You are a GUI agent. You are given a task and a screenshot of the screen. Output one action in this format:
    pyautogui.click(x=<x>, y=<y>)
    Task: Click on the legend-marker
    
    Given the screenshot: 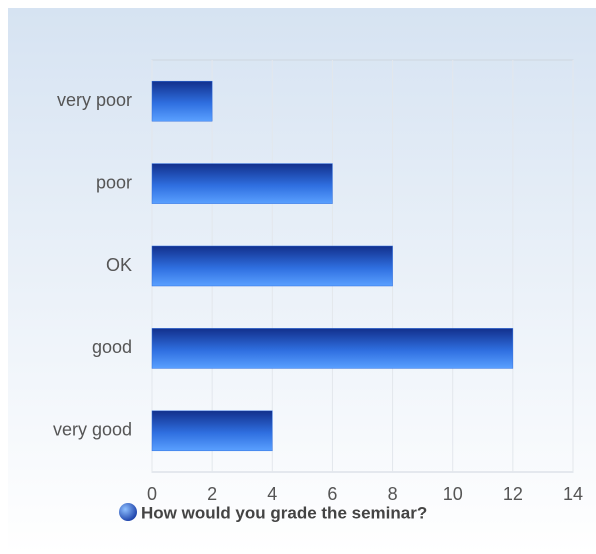 What is the action you would take?
    pyautogui.click(x=128, y=512)
    